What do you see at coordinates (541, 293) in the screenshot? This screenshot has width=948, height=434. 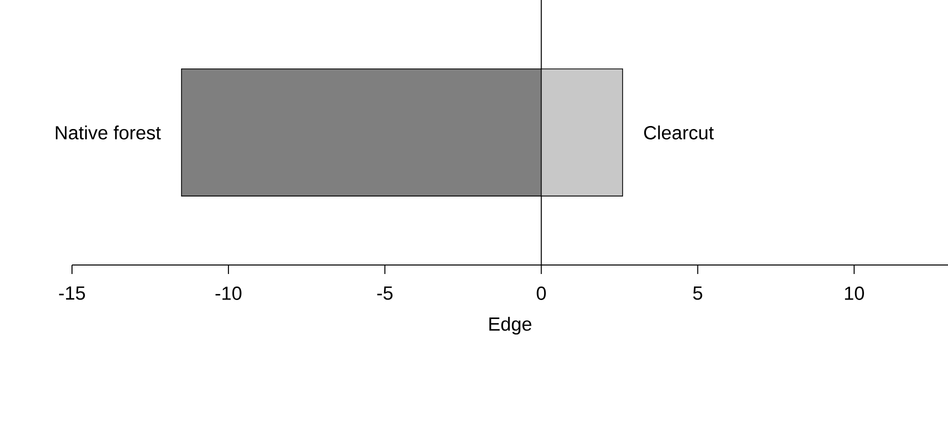 I see `x-tick-label: 0` at bounding box center [541, 293].